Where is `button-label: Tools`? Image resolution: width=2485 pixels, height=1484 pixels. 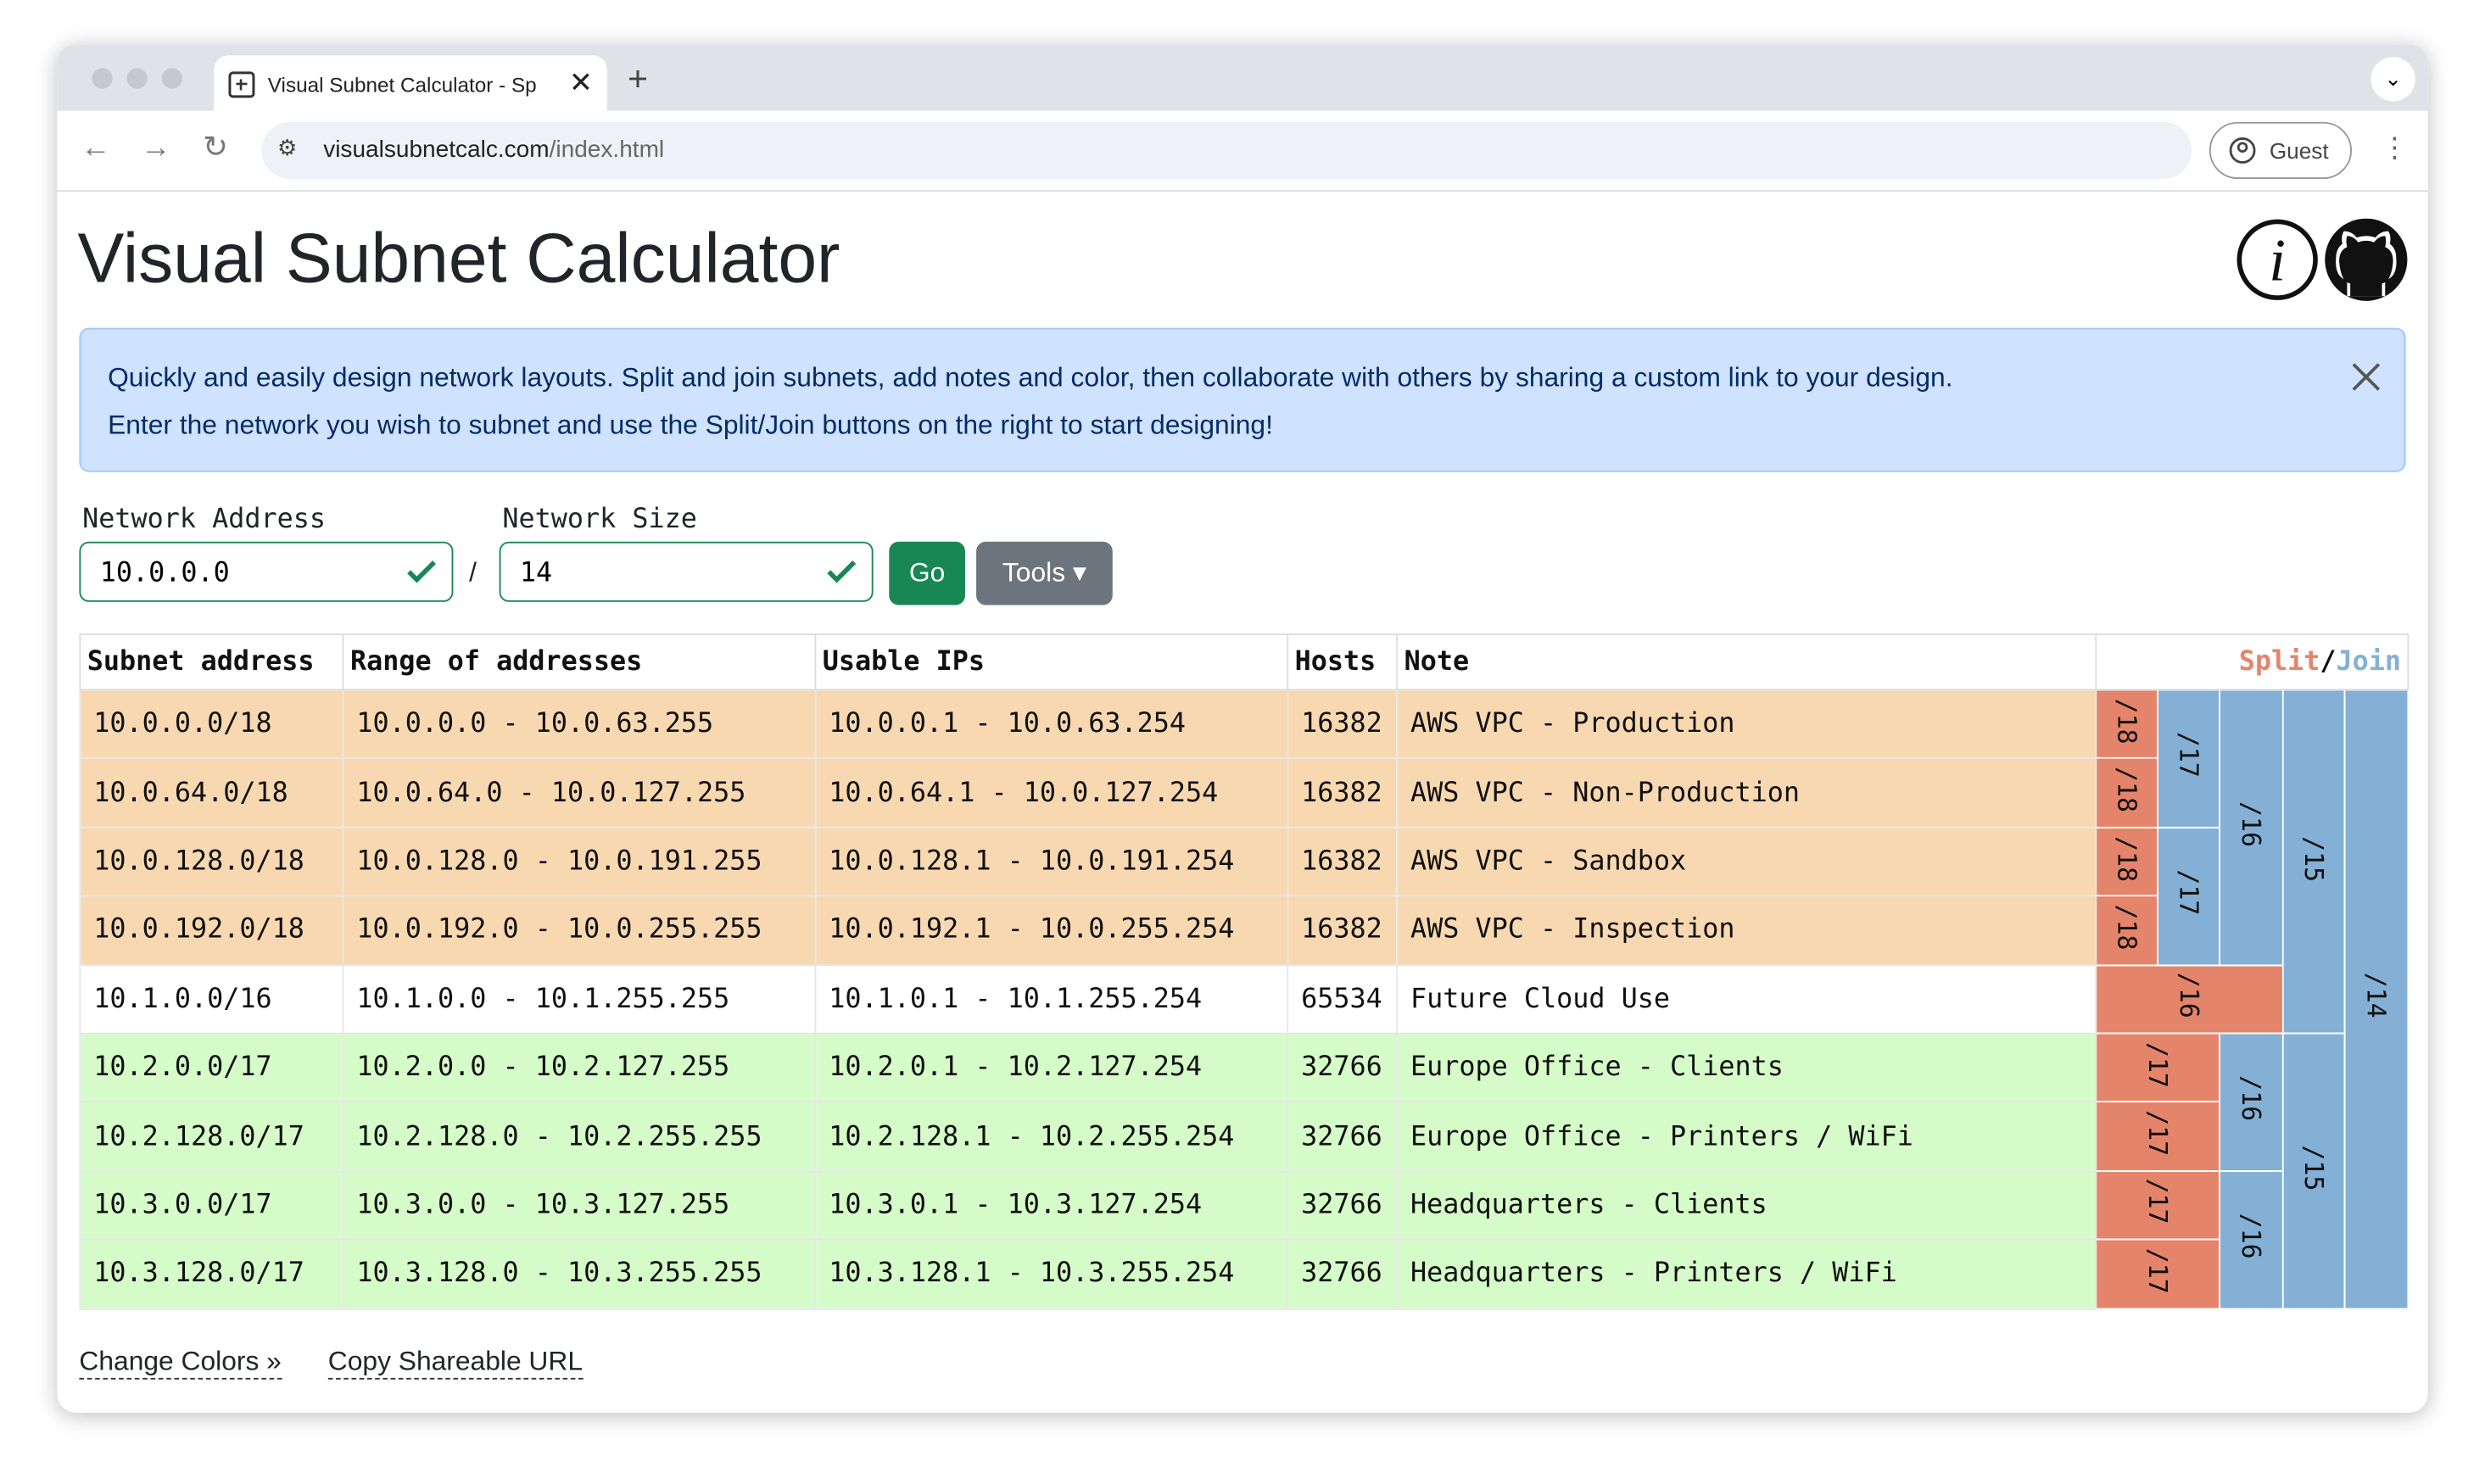 button-label: Tools is located at coordinates (1034, 572).